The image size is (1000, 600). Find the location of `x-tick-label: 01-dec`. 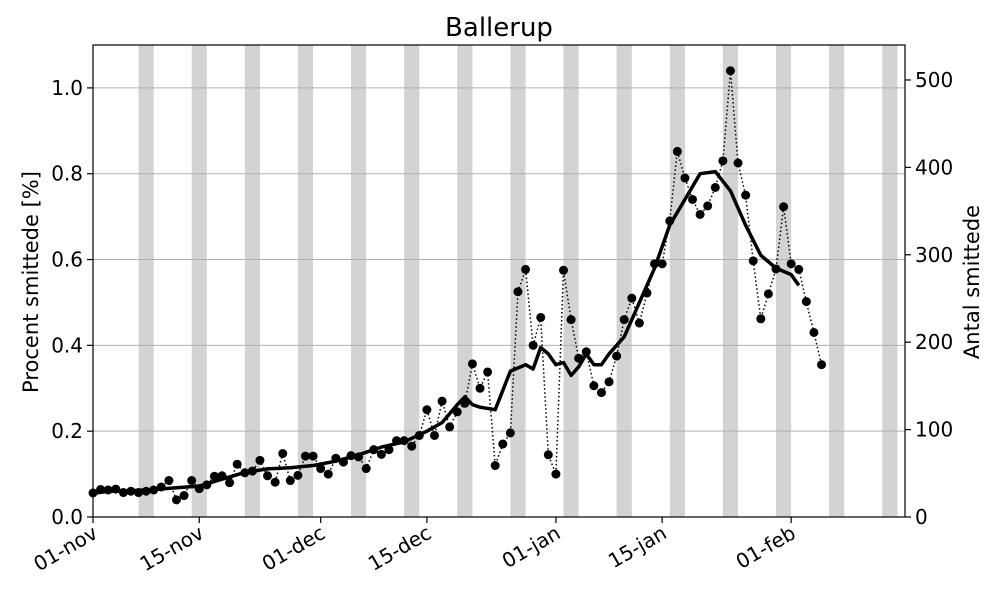

x-tick-label: 01-dec is located at coordinates (293, 548).